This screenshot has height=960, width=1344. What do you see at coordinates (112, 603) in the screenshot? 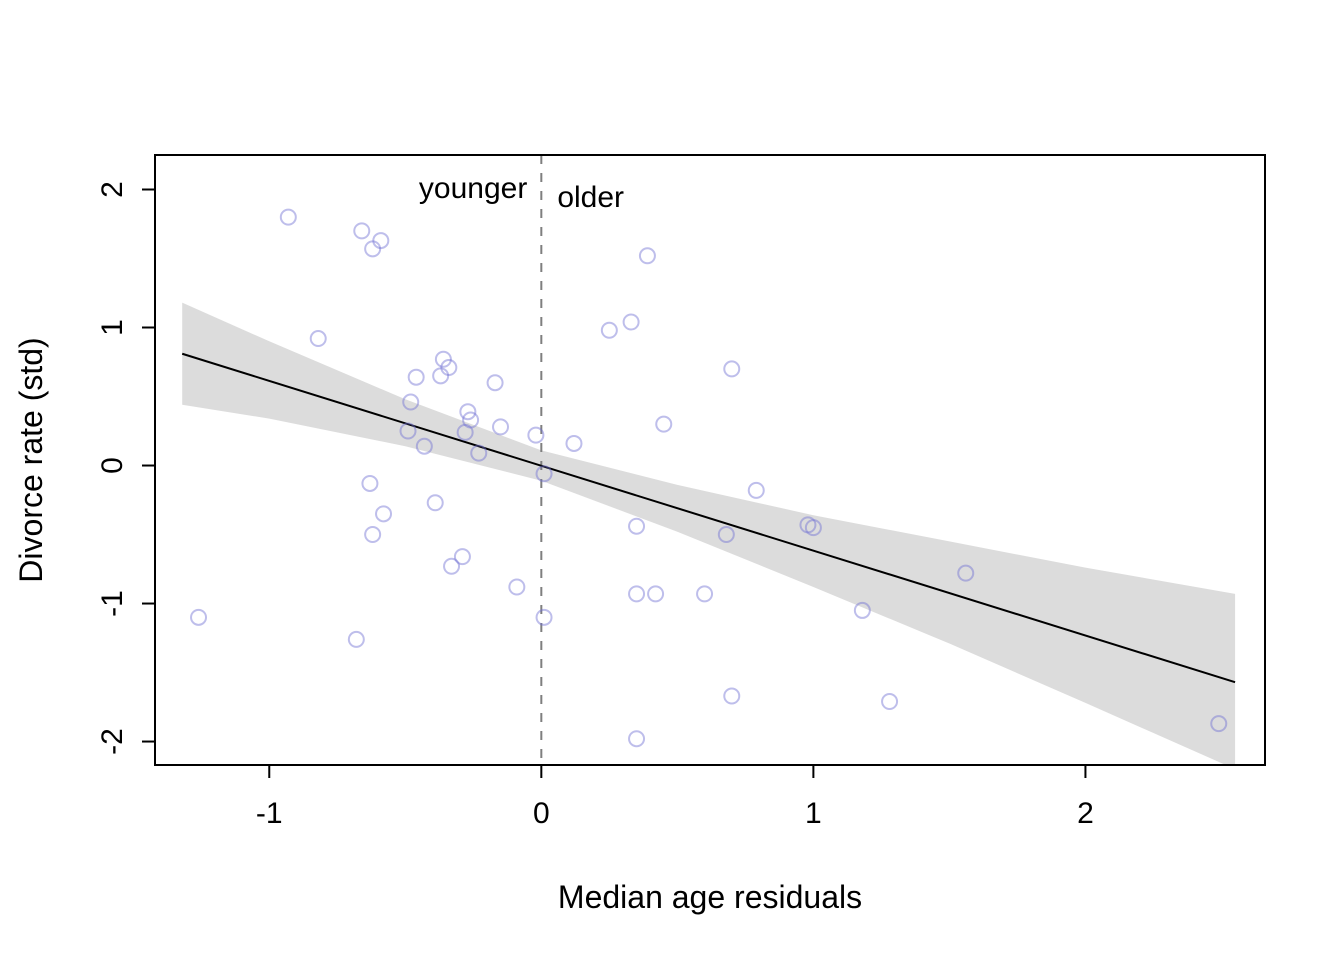
I see `y-tick-label: -1` at bounding box center [112, 603].